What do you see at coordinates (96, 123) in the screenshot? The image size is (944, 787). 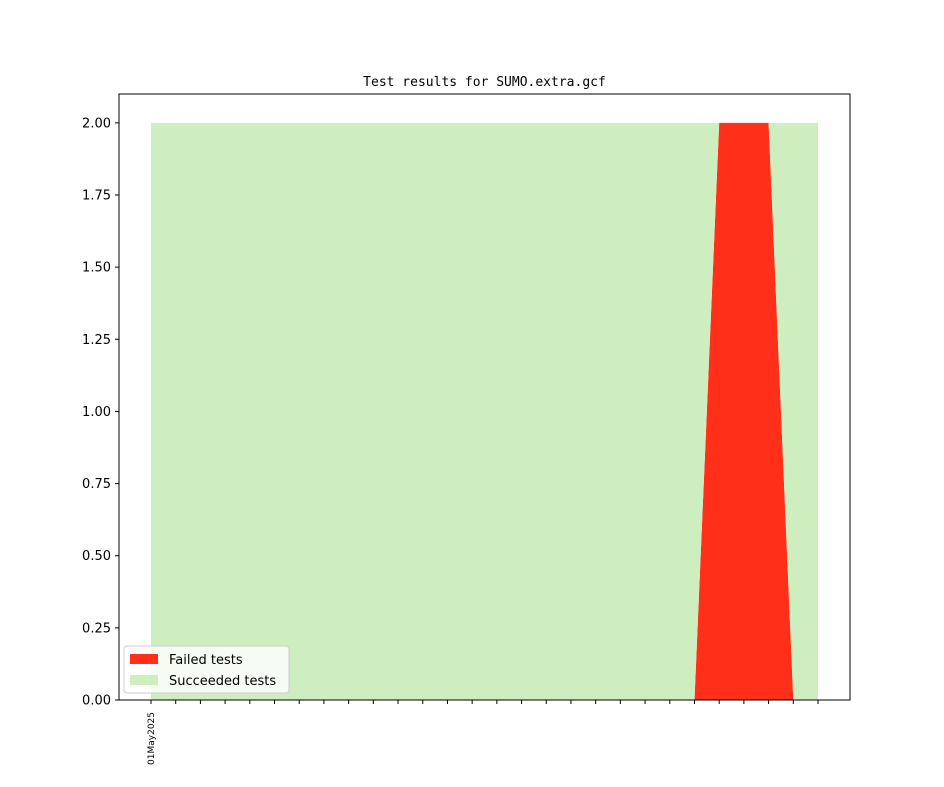 I see `y-tick-label: 2.00` at bounding box center [96, 123].